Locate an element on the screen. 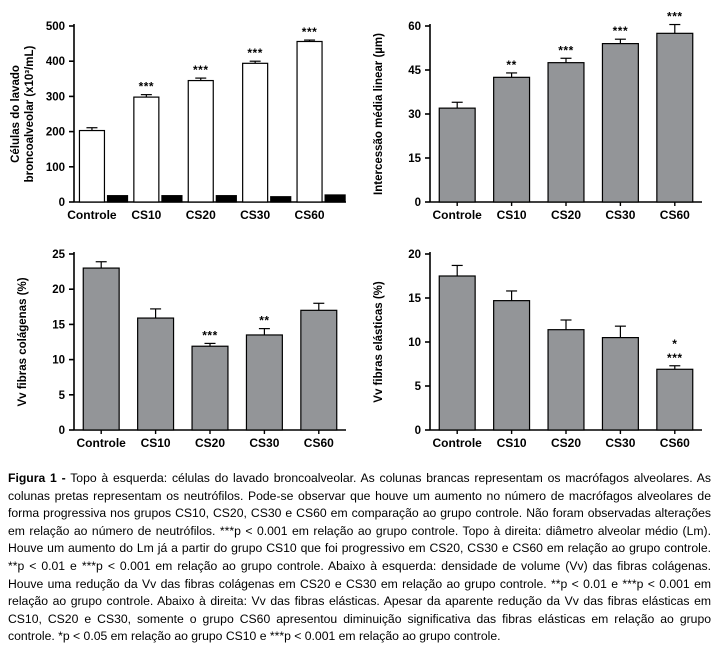  y-tick-label: 25 is located at coordinates (58, 255).